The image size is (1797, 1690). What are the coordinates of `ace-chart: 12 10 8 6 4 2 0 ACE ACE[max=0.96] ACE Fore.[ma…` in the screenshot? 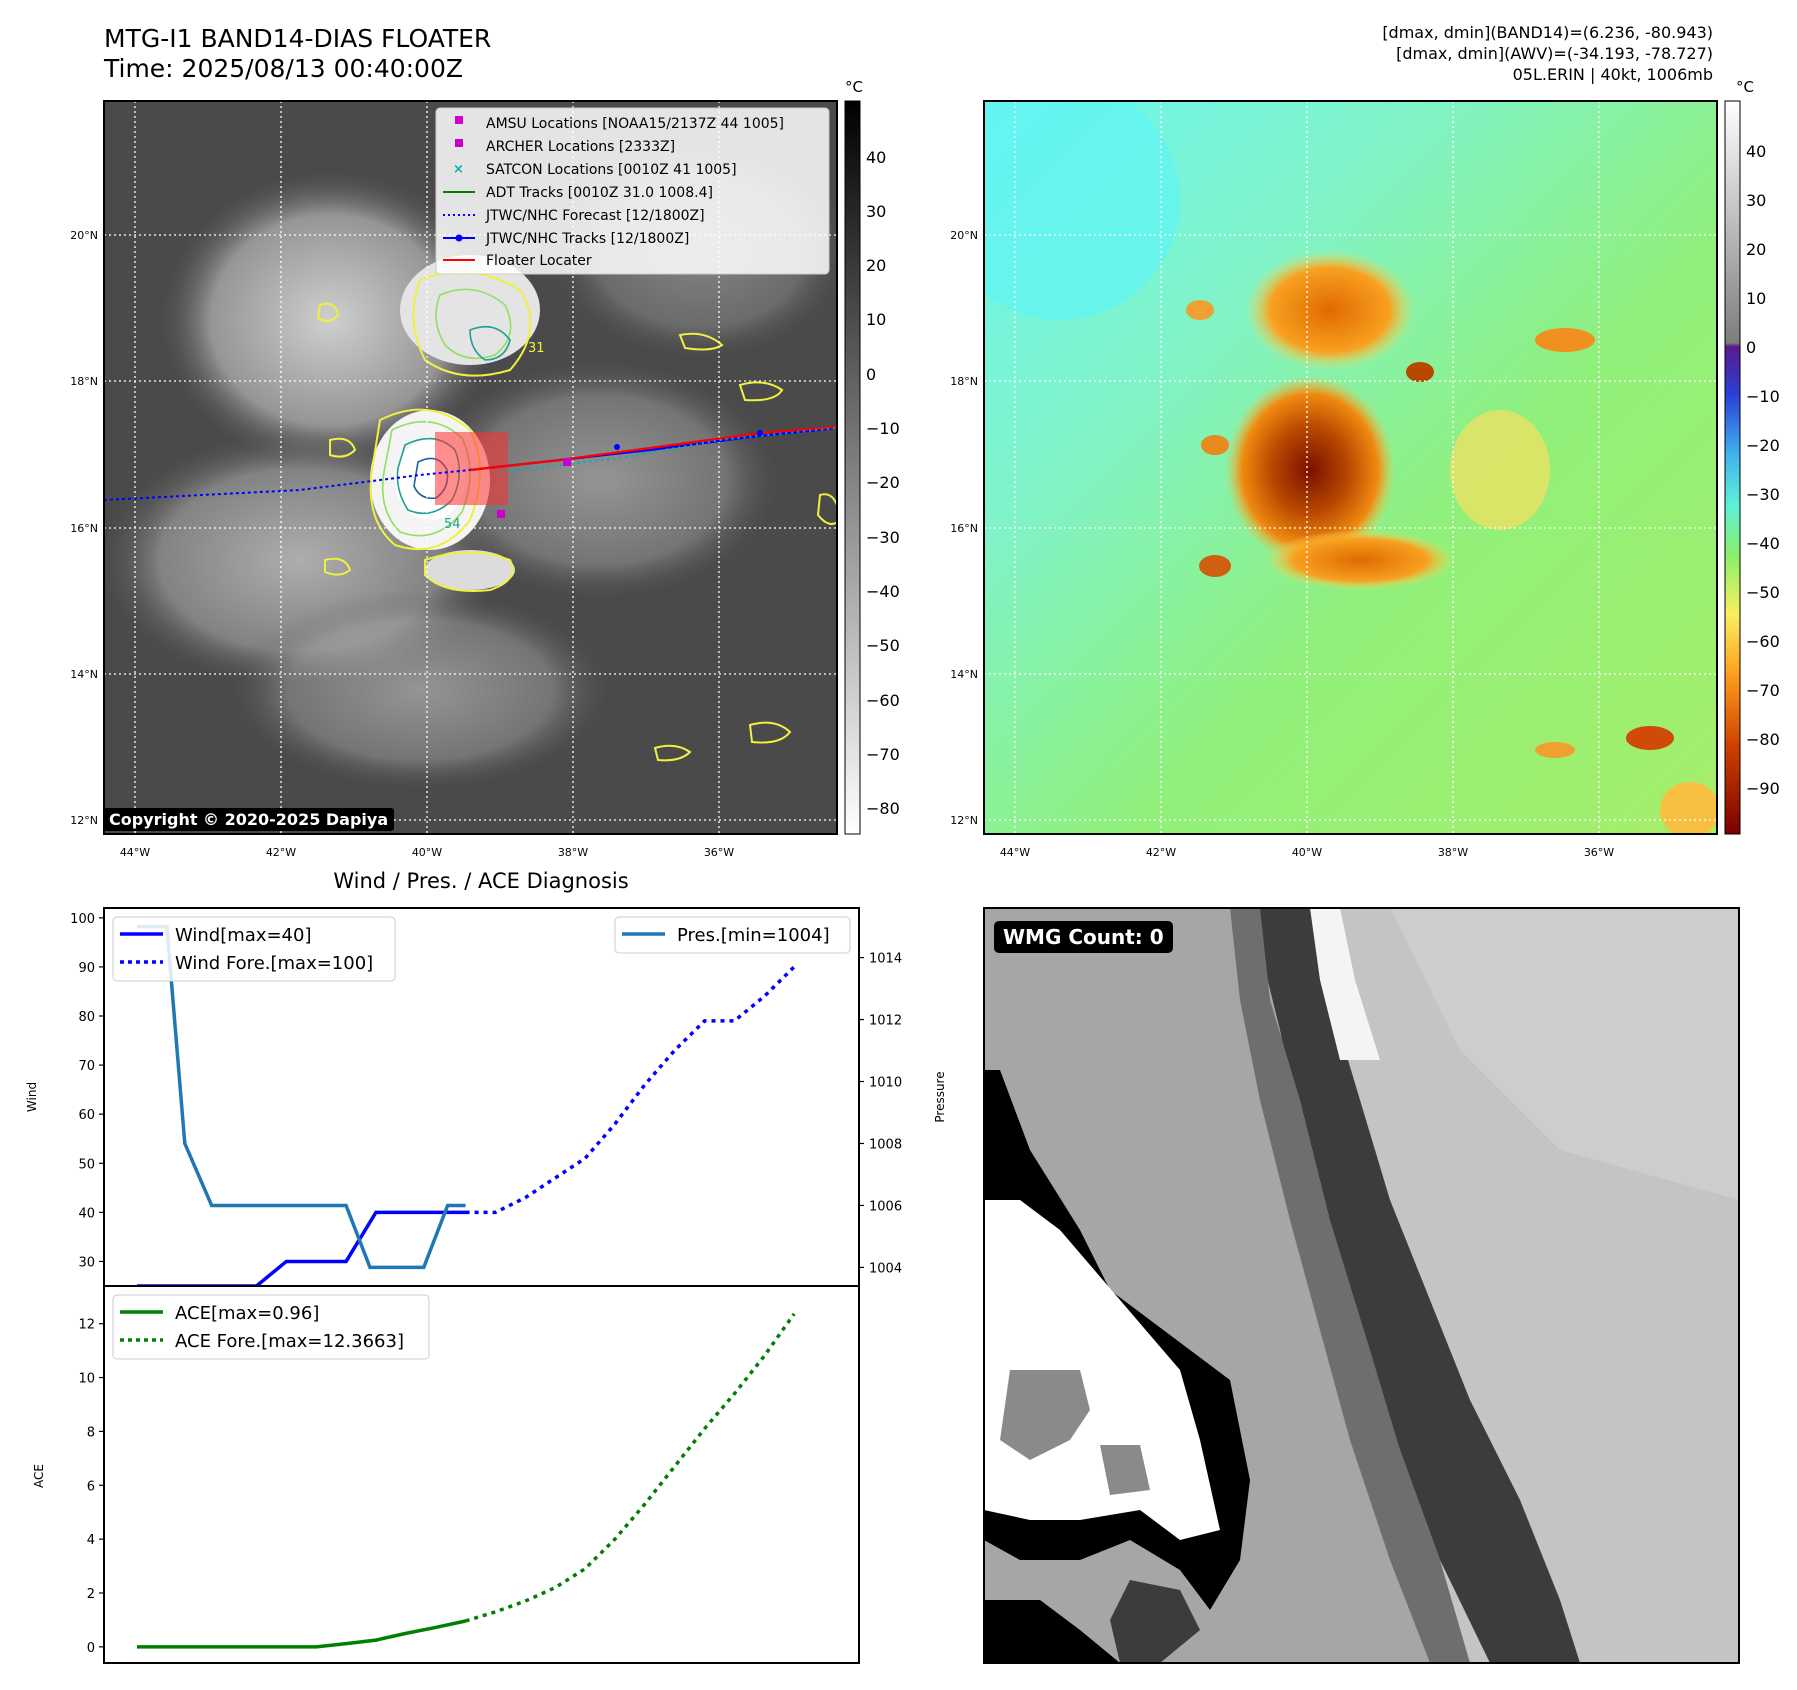 It's located at (446, 1474).